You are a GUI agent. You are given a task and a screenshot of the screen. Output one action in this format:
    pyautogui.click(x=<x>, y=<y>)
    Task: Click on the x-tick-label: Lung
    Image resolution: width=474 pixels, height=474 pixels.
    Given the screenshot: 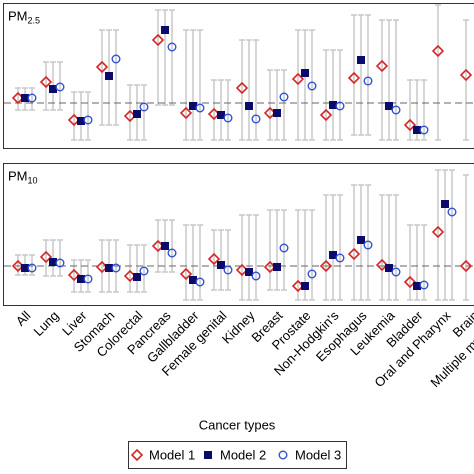 What is the action you would take?
    pyautogui.click(x=45, y=323)
    